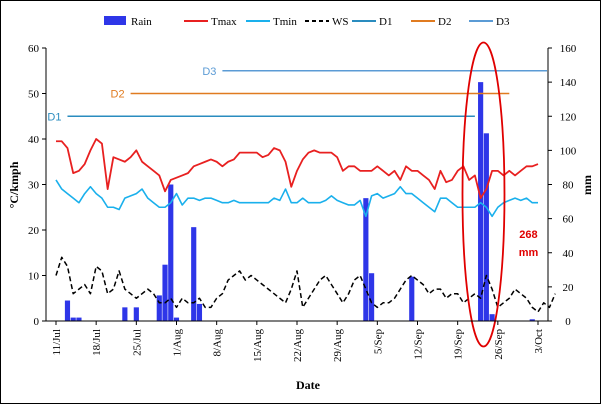 The width and height of the screenshot is (601, 404). What do you see at coordinates (115, 20) in the screenshot?
I see `legend-swatch-rain` at bounding box center [115, 20].